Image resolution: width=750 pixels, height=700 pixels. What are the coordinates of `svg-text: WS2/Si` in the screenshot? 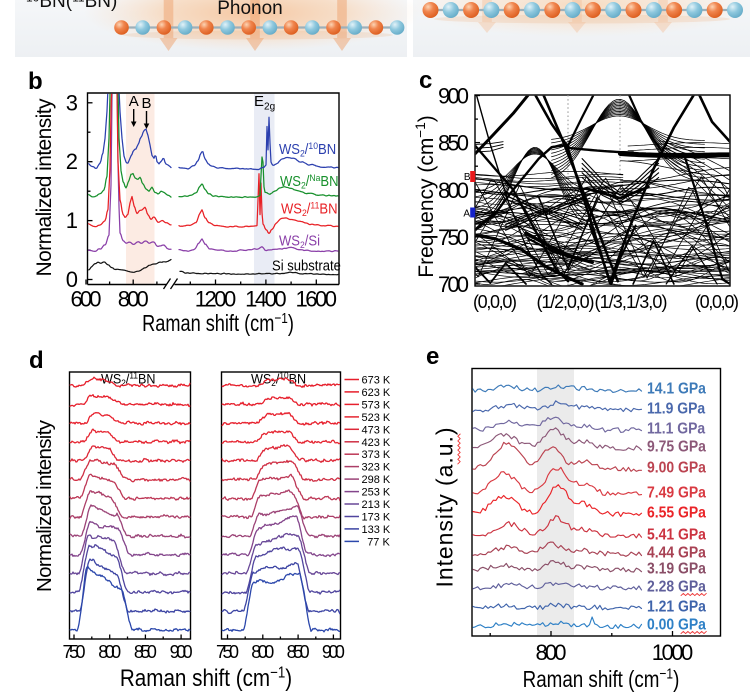 It's located at (299, 241).